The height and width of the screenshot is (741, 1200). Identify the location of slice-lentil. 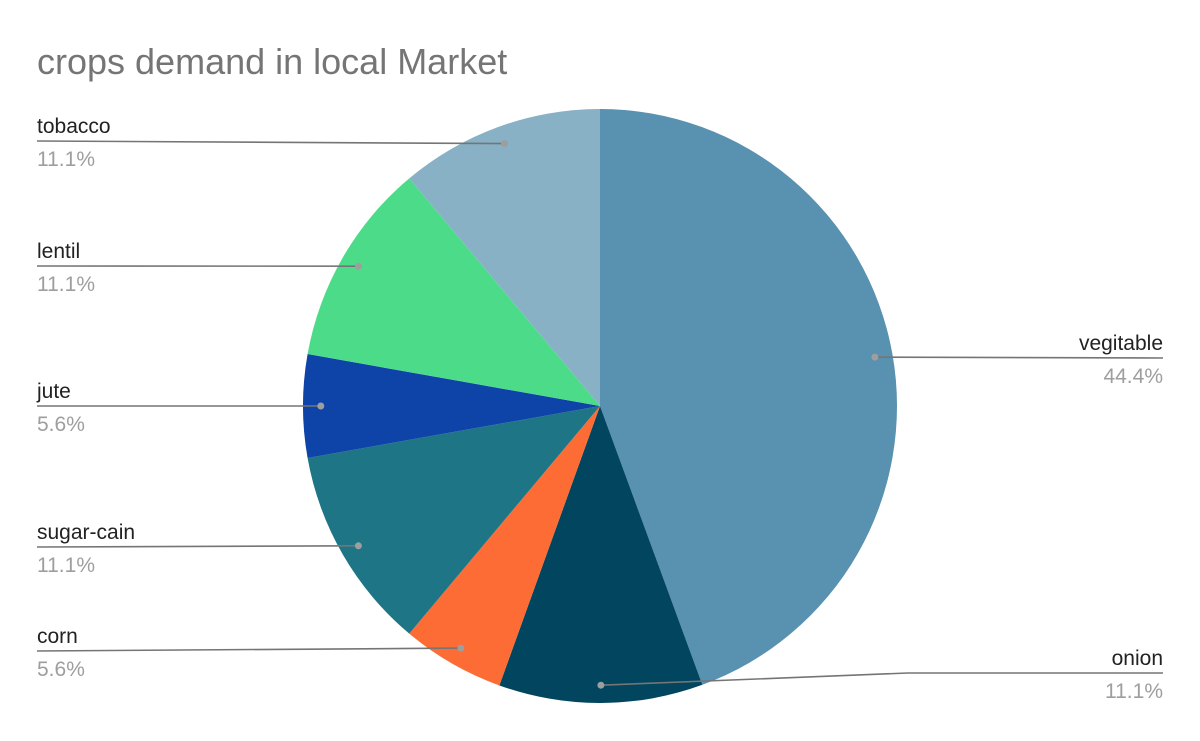
(453, 292).